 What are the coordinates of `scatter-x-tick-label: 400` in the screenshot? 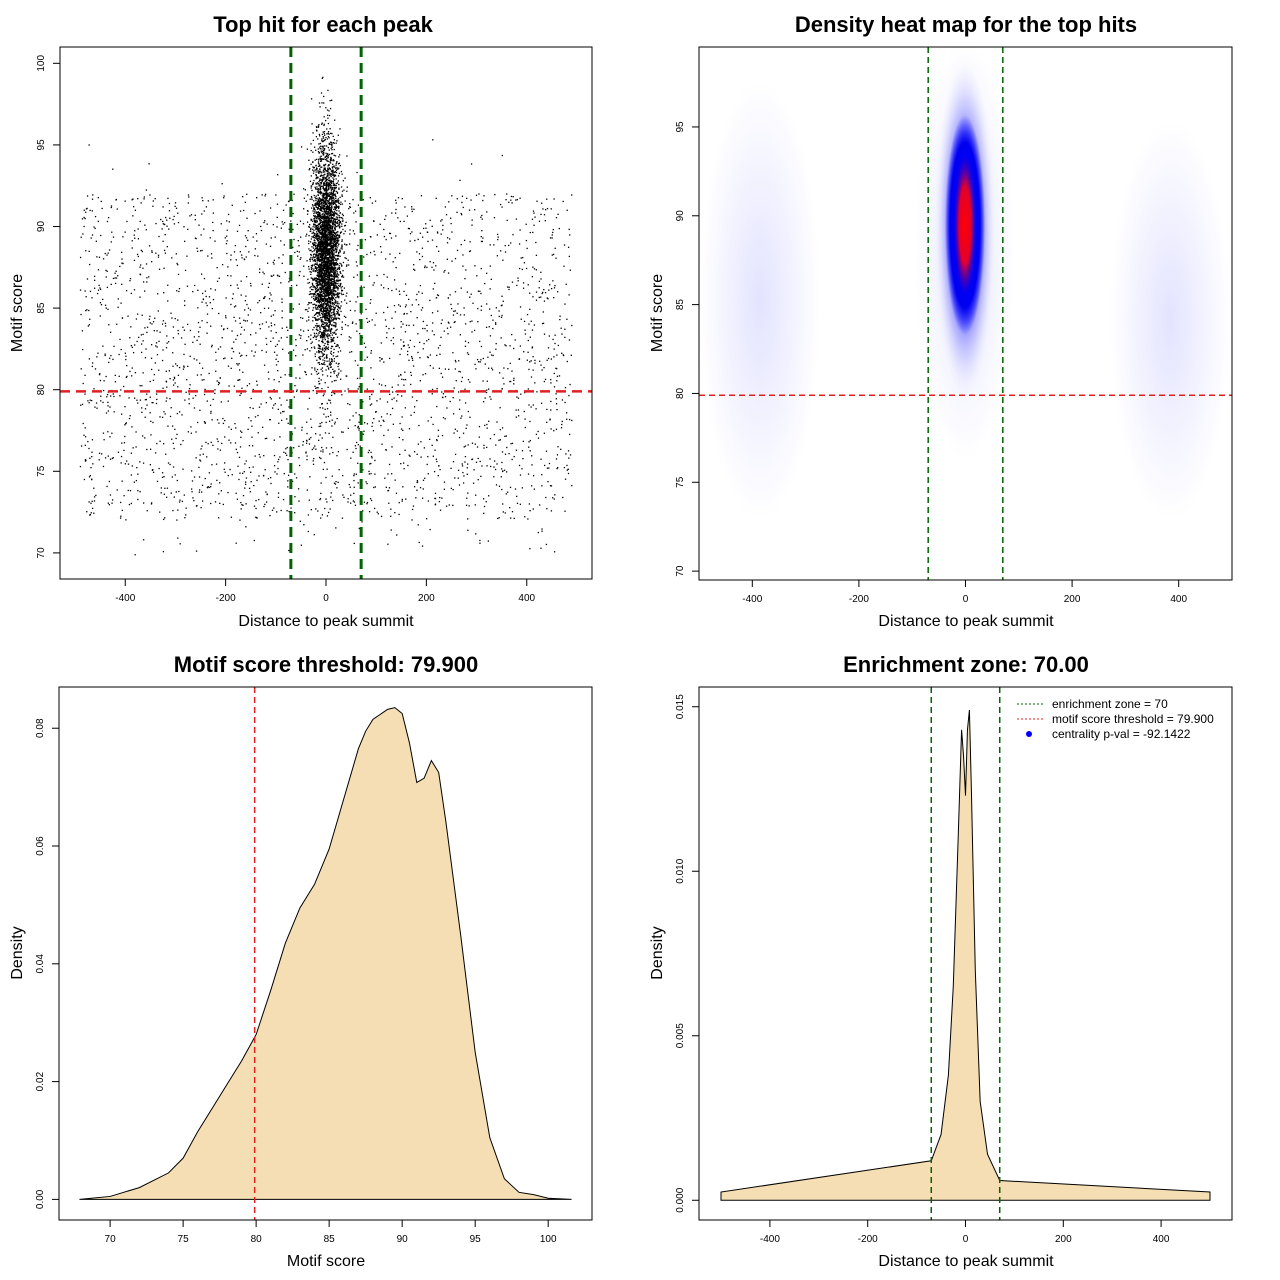 It's located at (526, 598).